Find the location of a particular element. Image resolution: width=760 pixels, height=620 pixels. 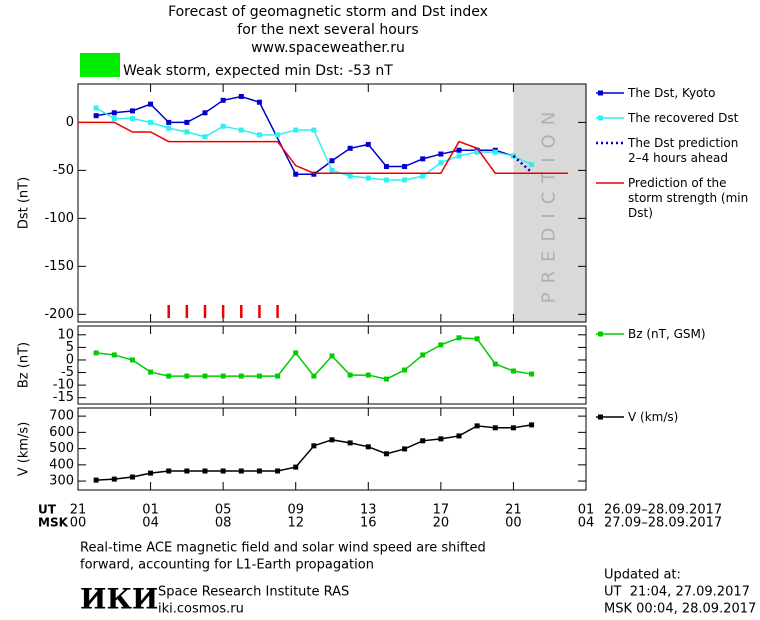

legend-label: V (km/s) is located at coordinates (653, 417).